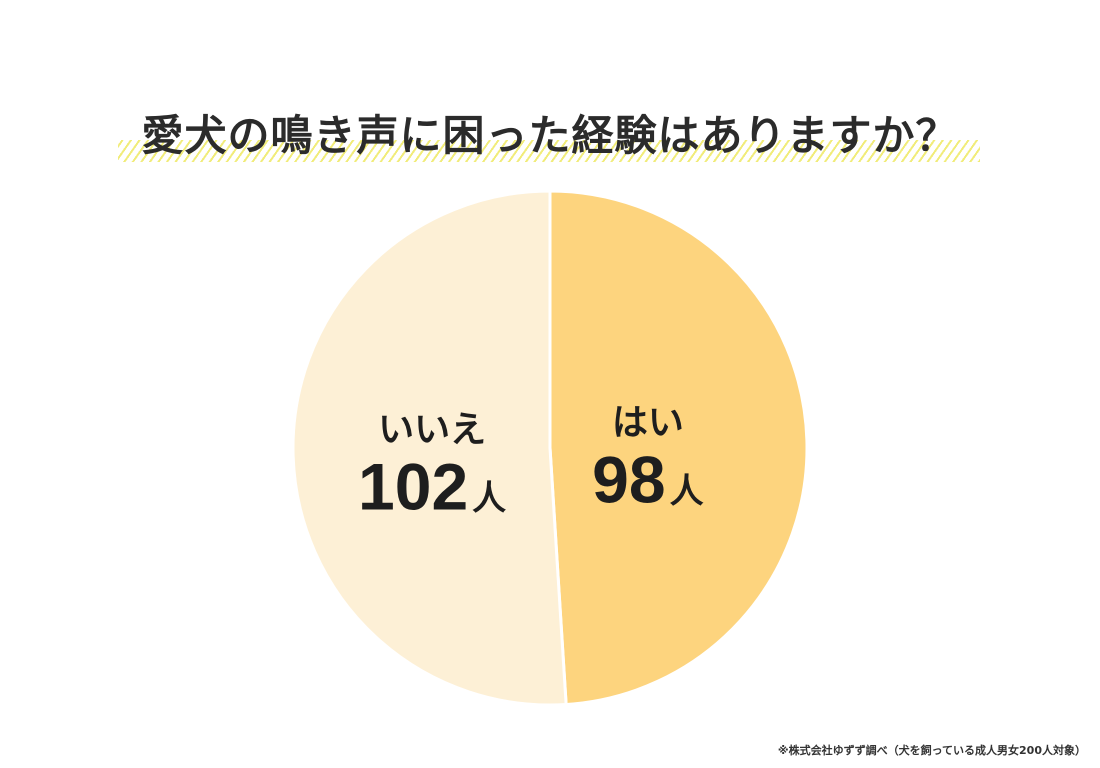  I want to click on chart-title-block: 愛犬の鳴き声に困った経験はありますか？, so click(550, 135).